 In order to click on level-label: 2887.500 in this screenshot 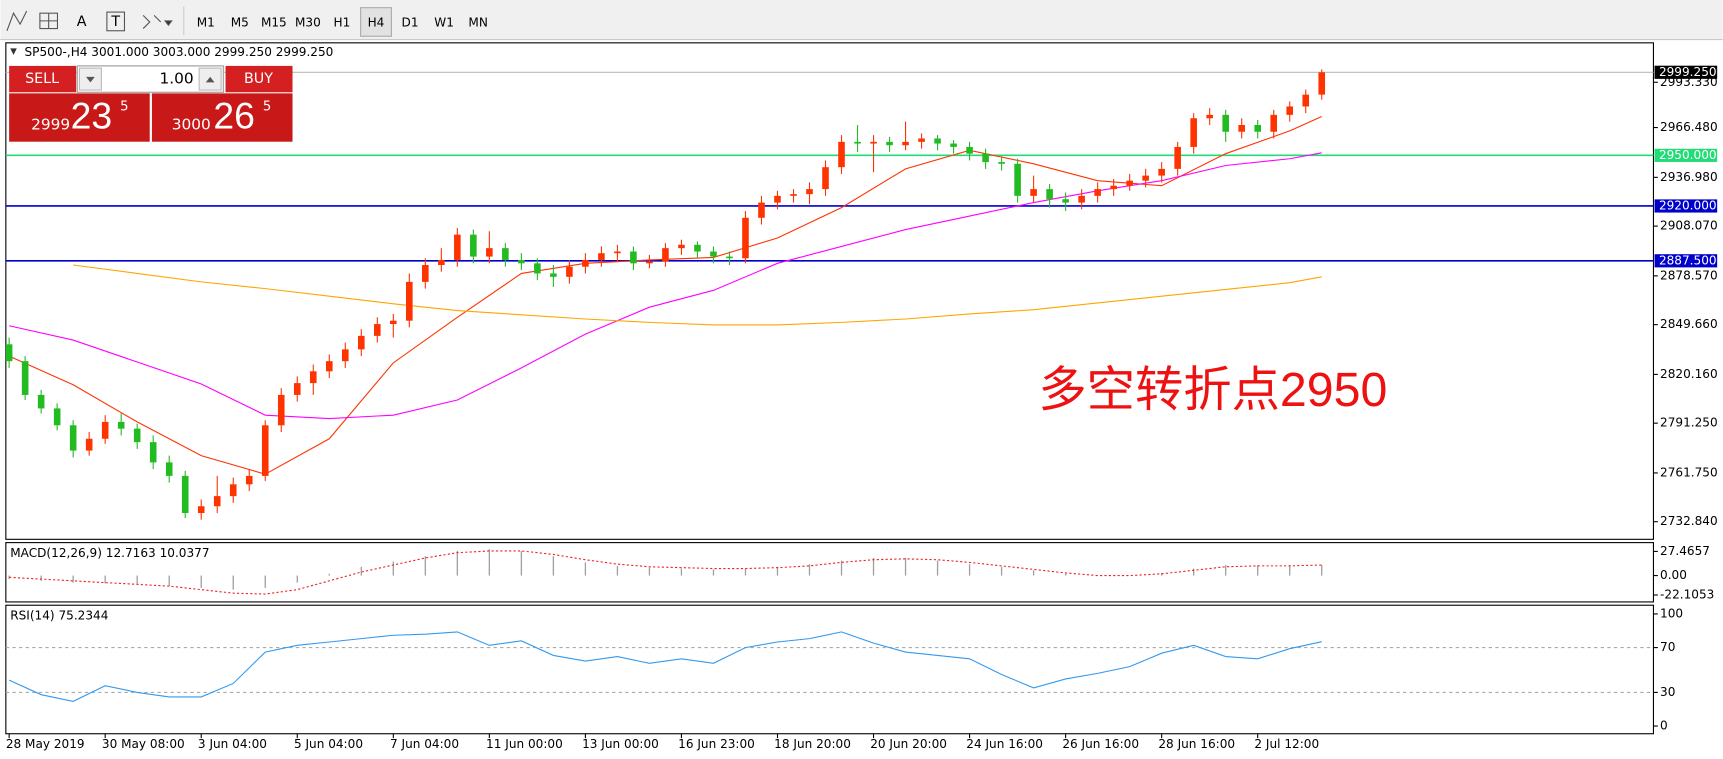, I will do `click(1688, 260)`.